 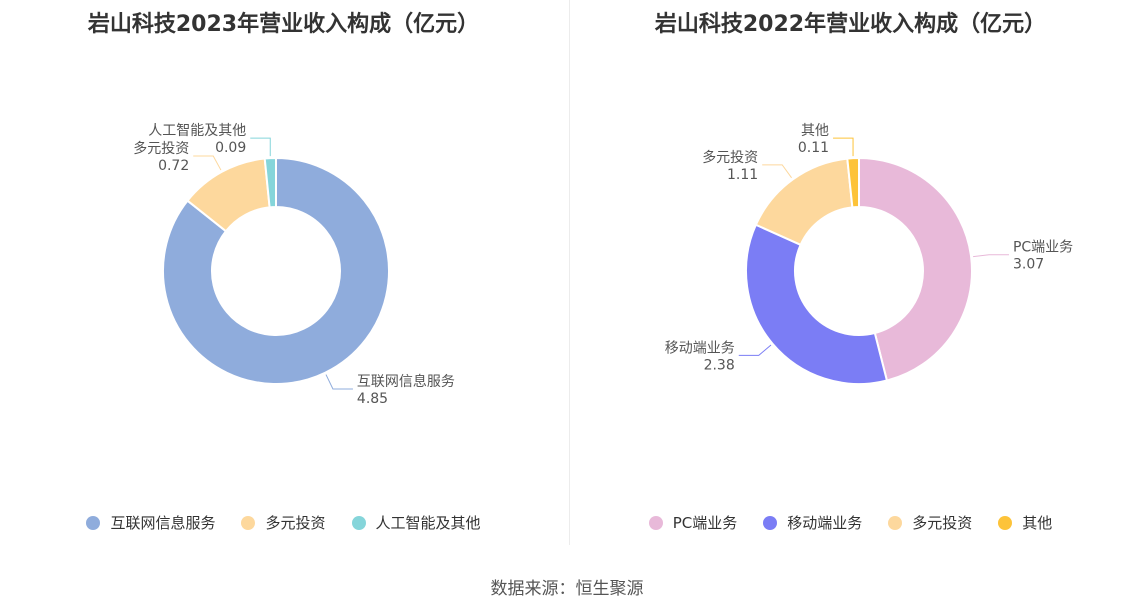 I want to click on slice-value-1-2: 1.11, so click(x=742, y=175).